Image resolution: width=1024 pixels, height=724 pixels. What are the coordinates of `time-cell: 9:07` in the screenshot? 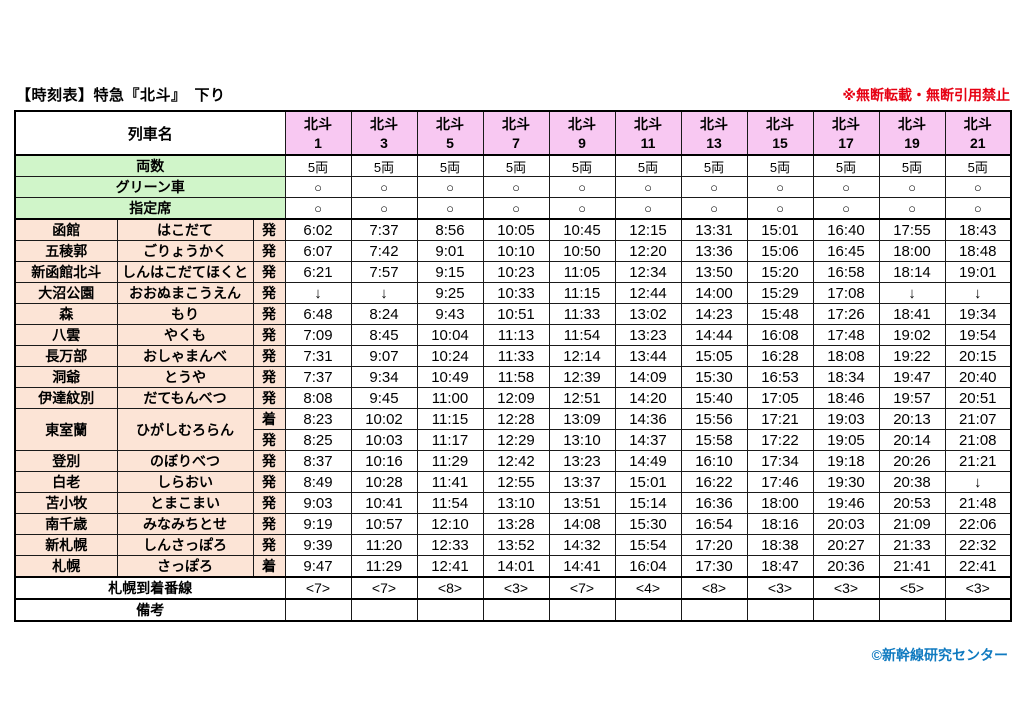 It's located at (384, 356).